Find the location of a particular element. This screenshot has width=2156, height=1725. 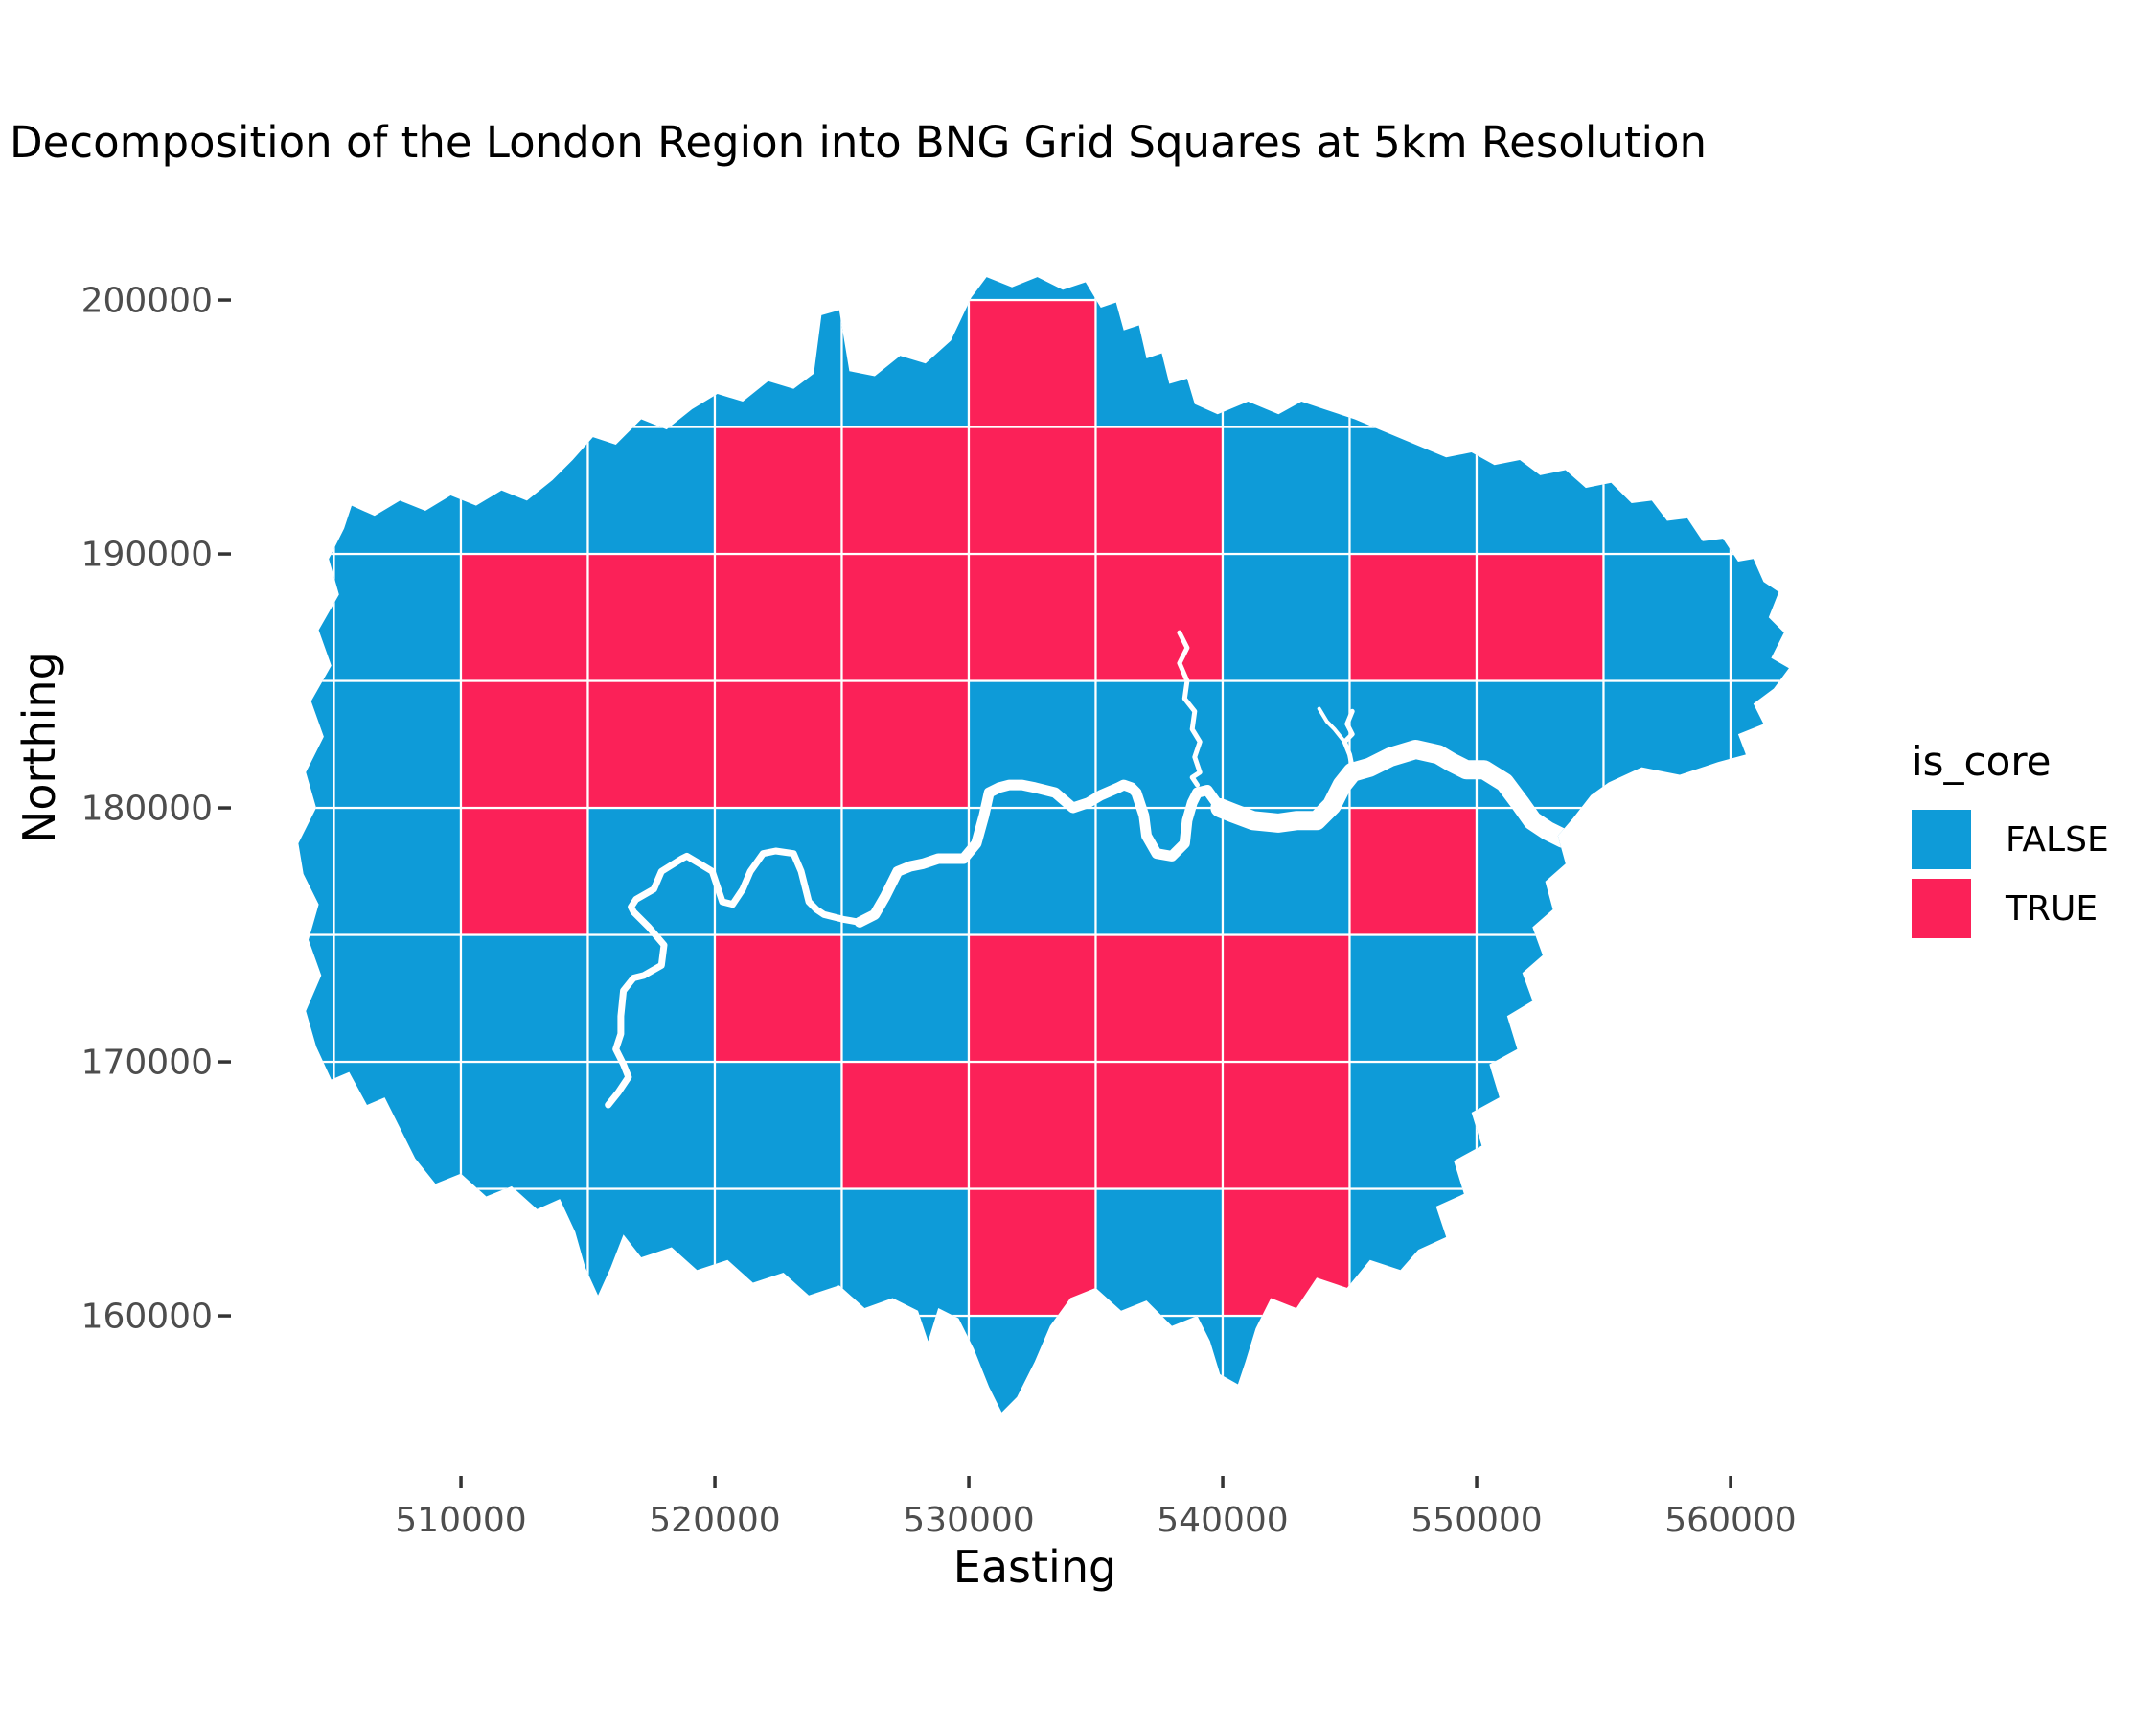

grid-cell-560-170-false is located at coordinates (1759, 998).